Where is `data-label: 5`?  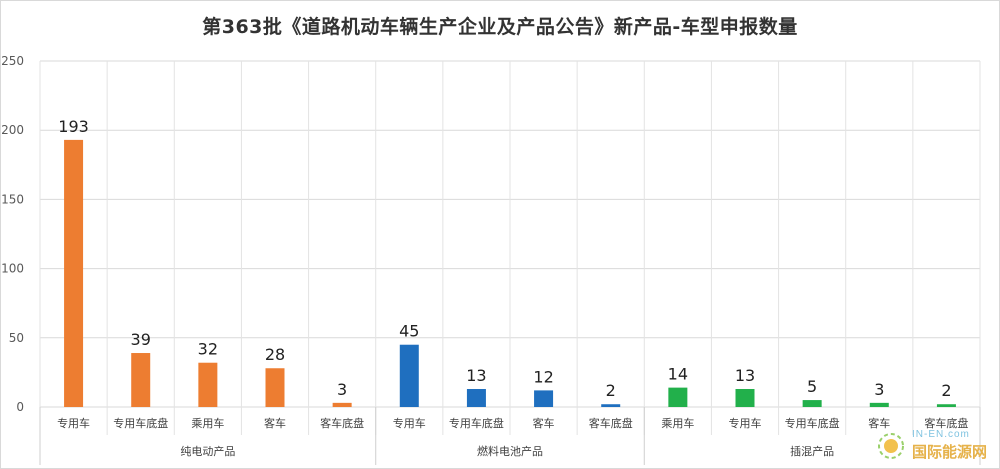 data-label: 5 is located at coordinates (812, 386).